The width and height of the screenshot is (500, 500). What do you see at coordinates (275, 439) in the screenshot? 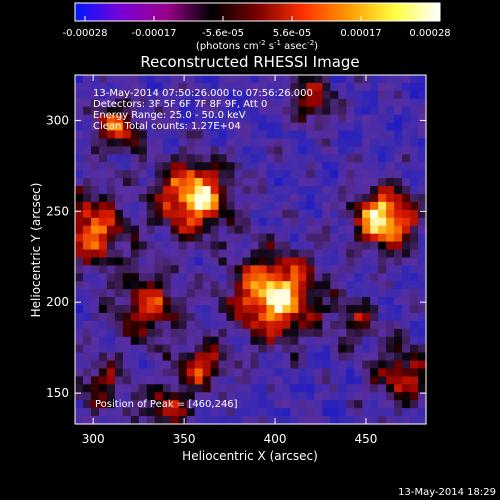
I see `x-tick-label: 400` at bounding box center [275, 439].